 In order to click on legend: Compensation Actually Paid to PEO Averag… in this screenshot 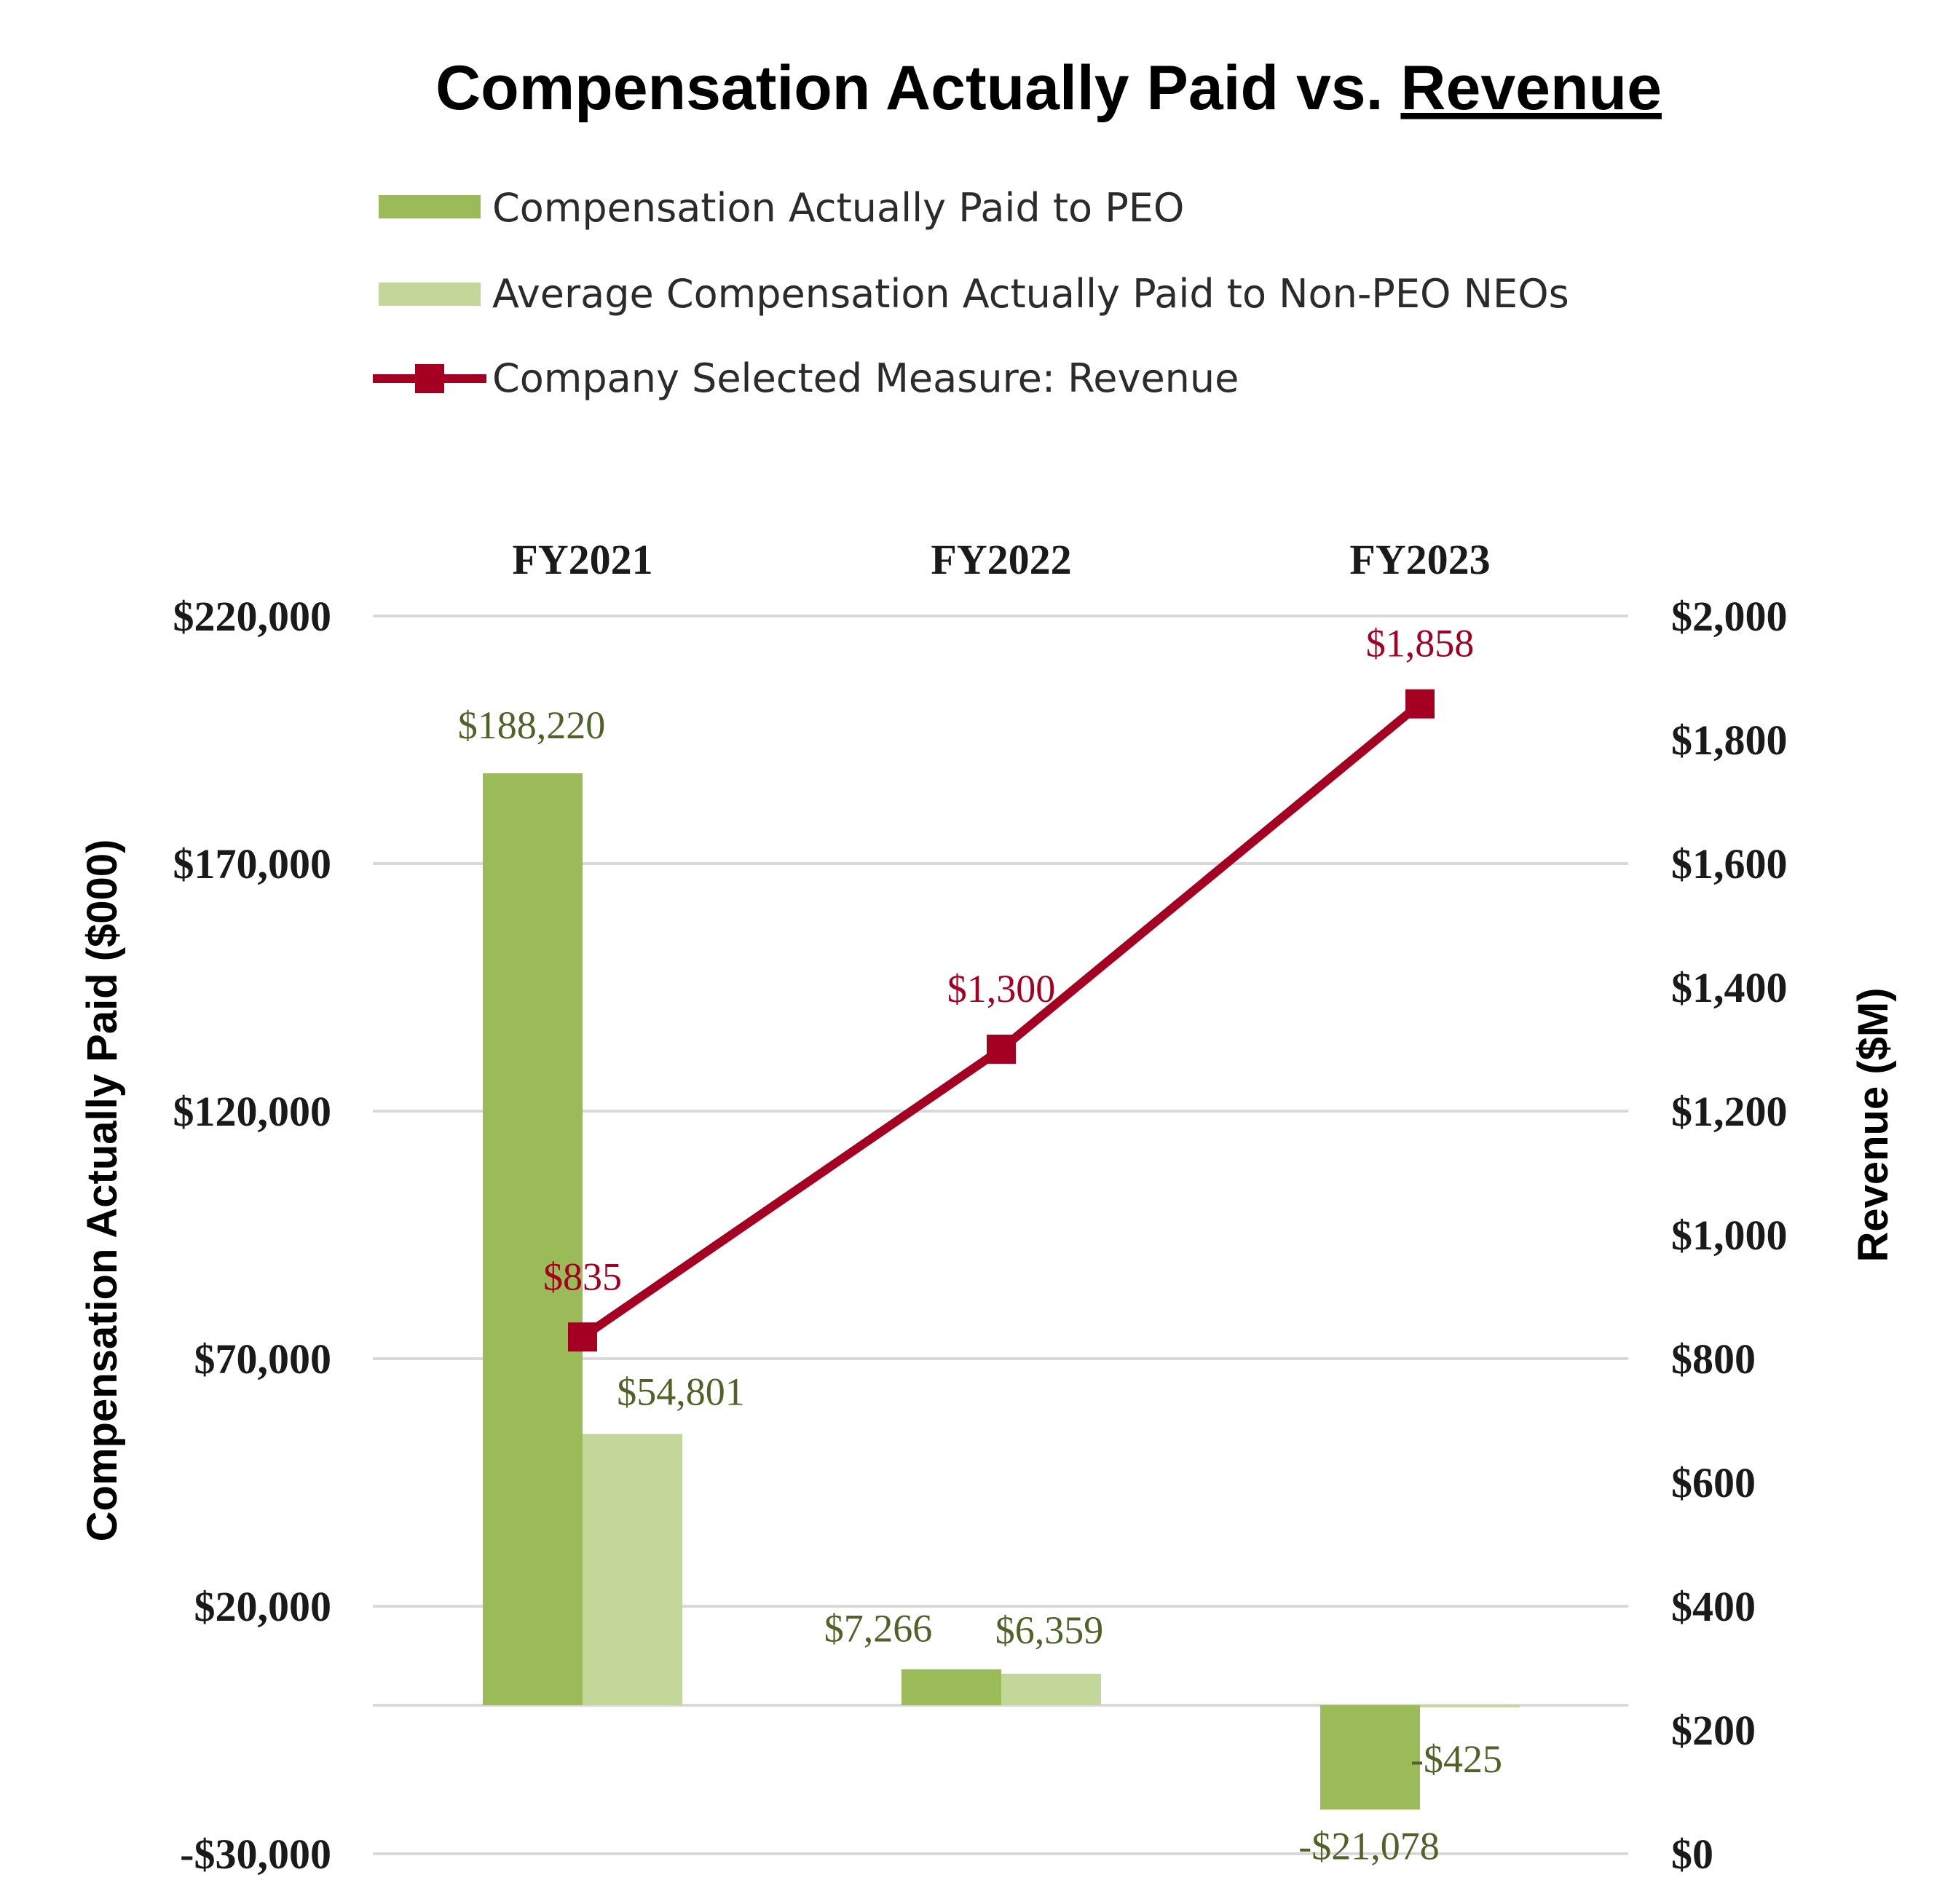, I will do `click(971, 293)`.